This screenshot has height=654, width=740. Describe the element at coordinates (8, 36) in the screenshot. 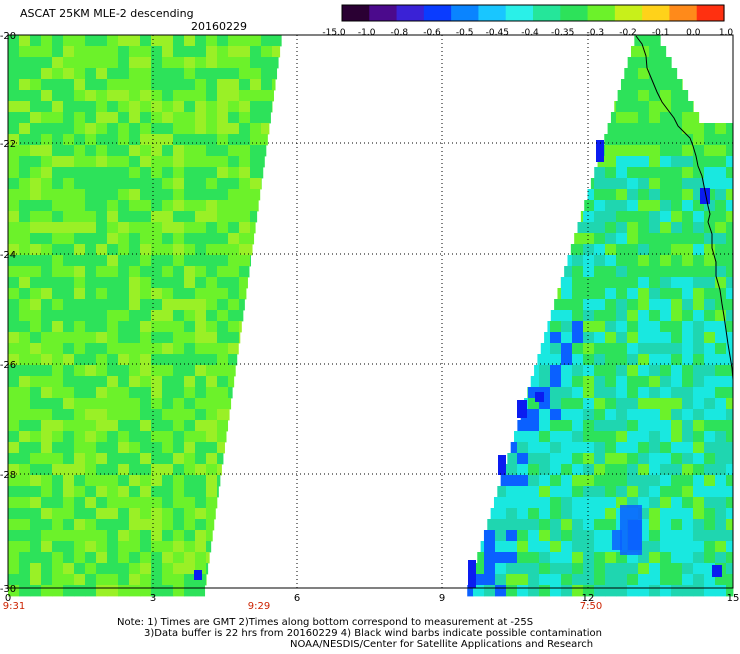

I see `y-tick-label: -20` at that location.